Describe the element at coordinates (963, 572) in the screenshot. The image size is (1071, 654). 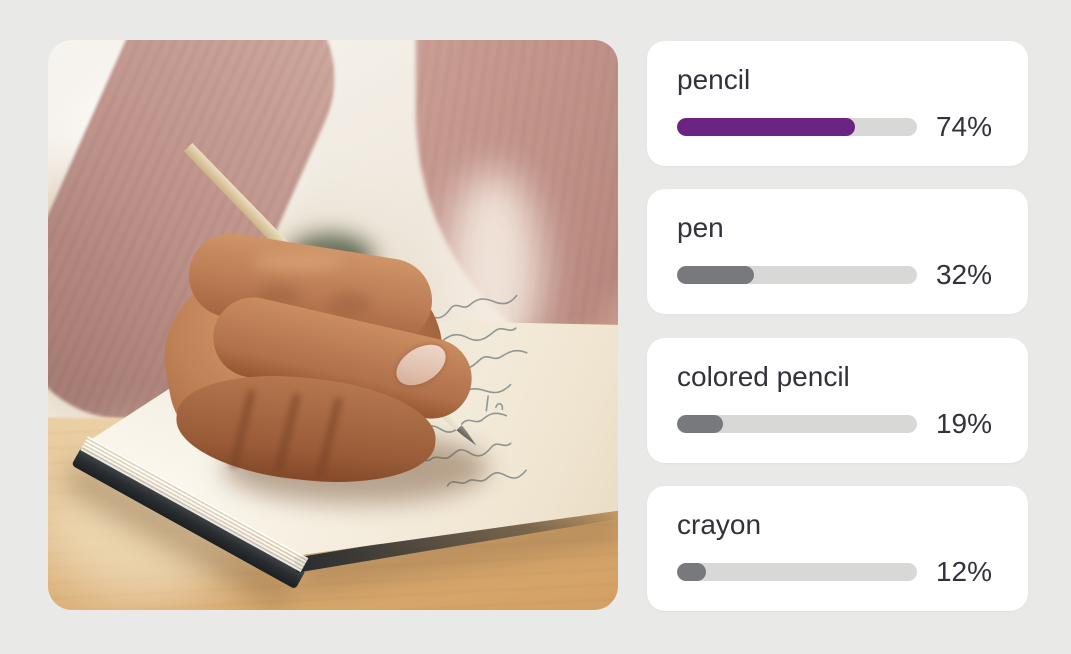
I see `confidence-percent: 12%` at that location.